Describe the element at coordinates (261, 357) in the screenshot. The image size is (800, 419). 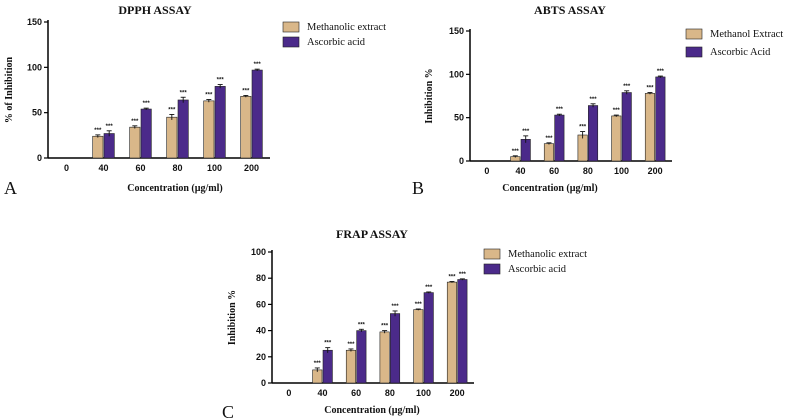
I see `y-tick-label: 20` at that location.